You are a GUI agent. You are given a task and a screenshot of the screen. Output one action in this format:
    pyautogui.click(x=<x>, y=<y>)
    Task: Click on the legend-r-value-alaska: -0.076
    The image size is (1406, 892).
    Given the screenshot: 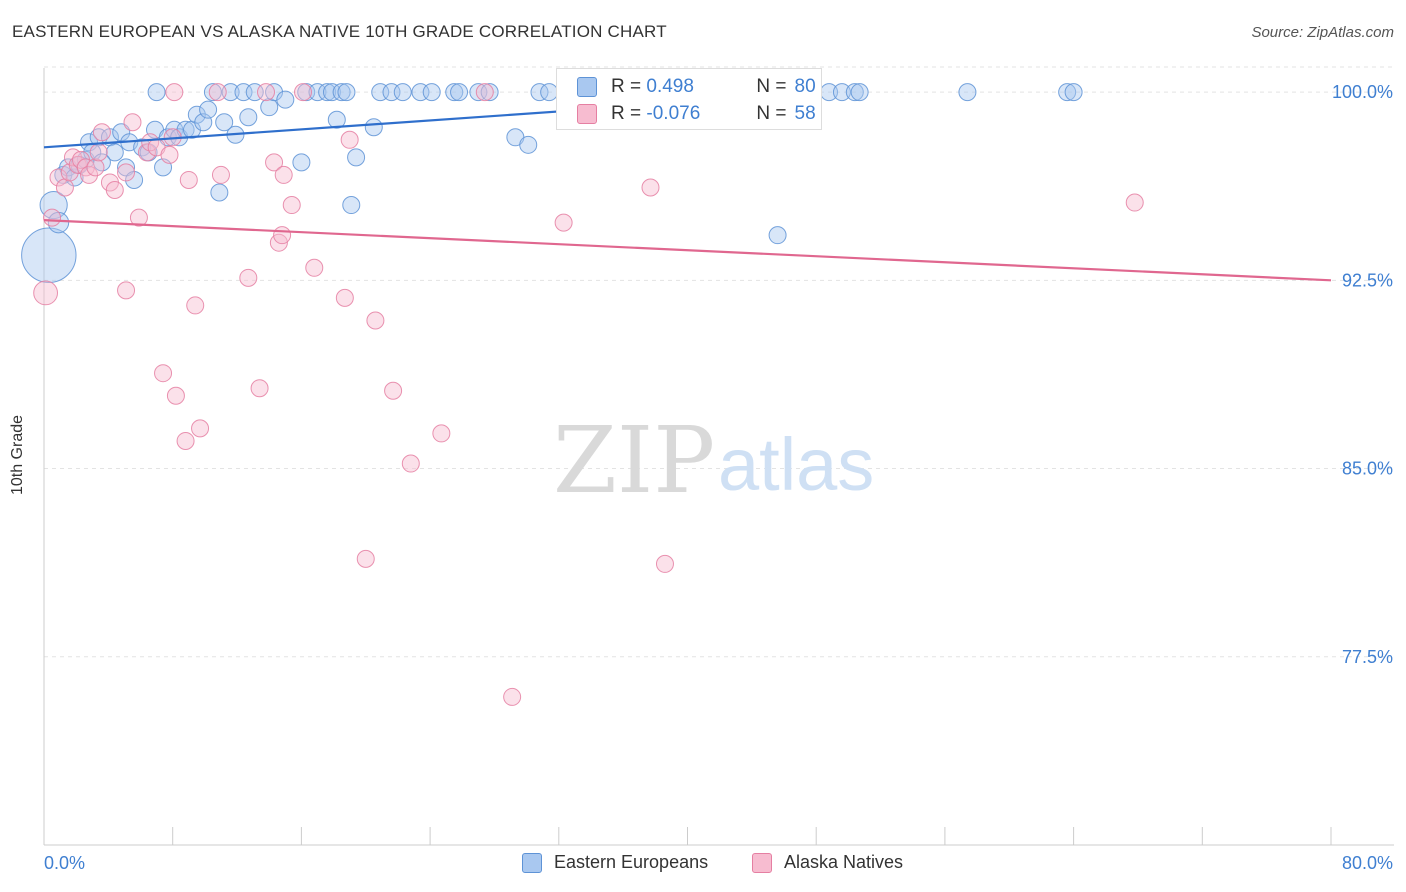 What is the action you would take?
    pyautogui.click(x=673, y=113)
    